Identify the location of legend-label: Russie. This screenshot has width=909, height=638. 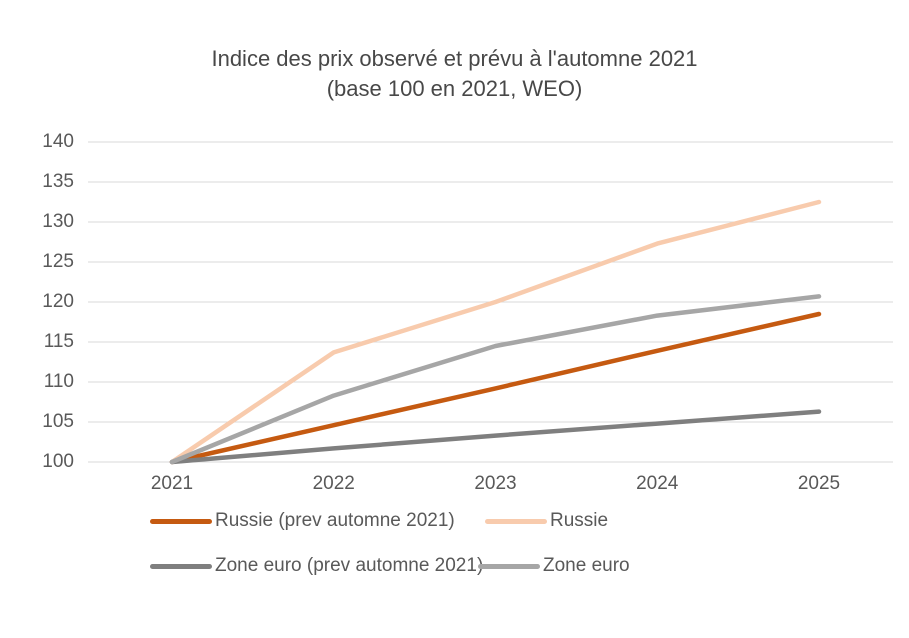
(579, 520).